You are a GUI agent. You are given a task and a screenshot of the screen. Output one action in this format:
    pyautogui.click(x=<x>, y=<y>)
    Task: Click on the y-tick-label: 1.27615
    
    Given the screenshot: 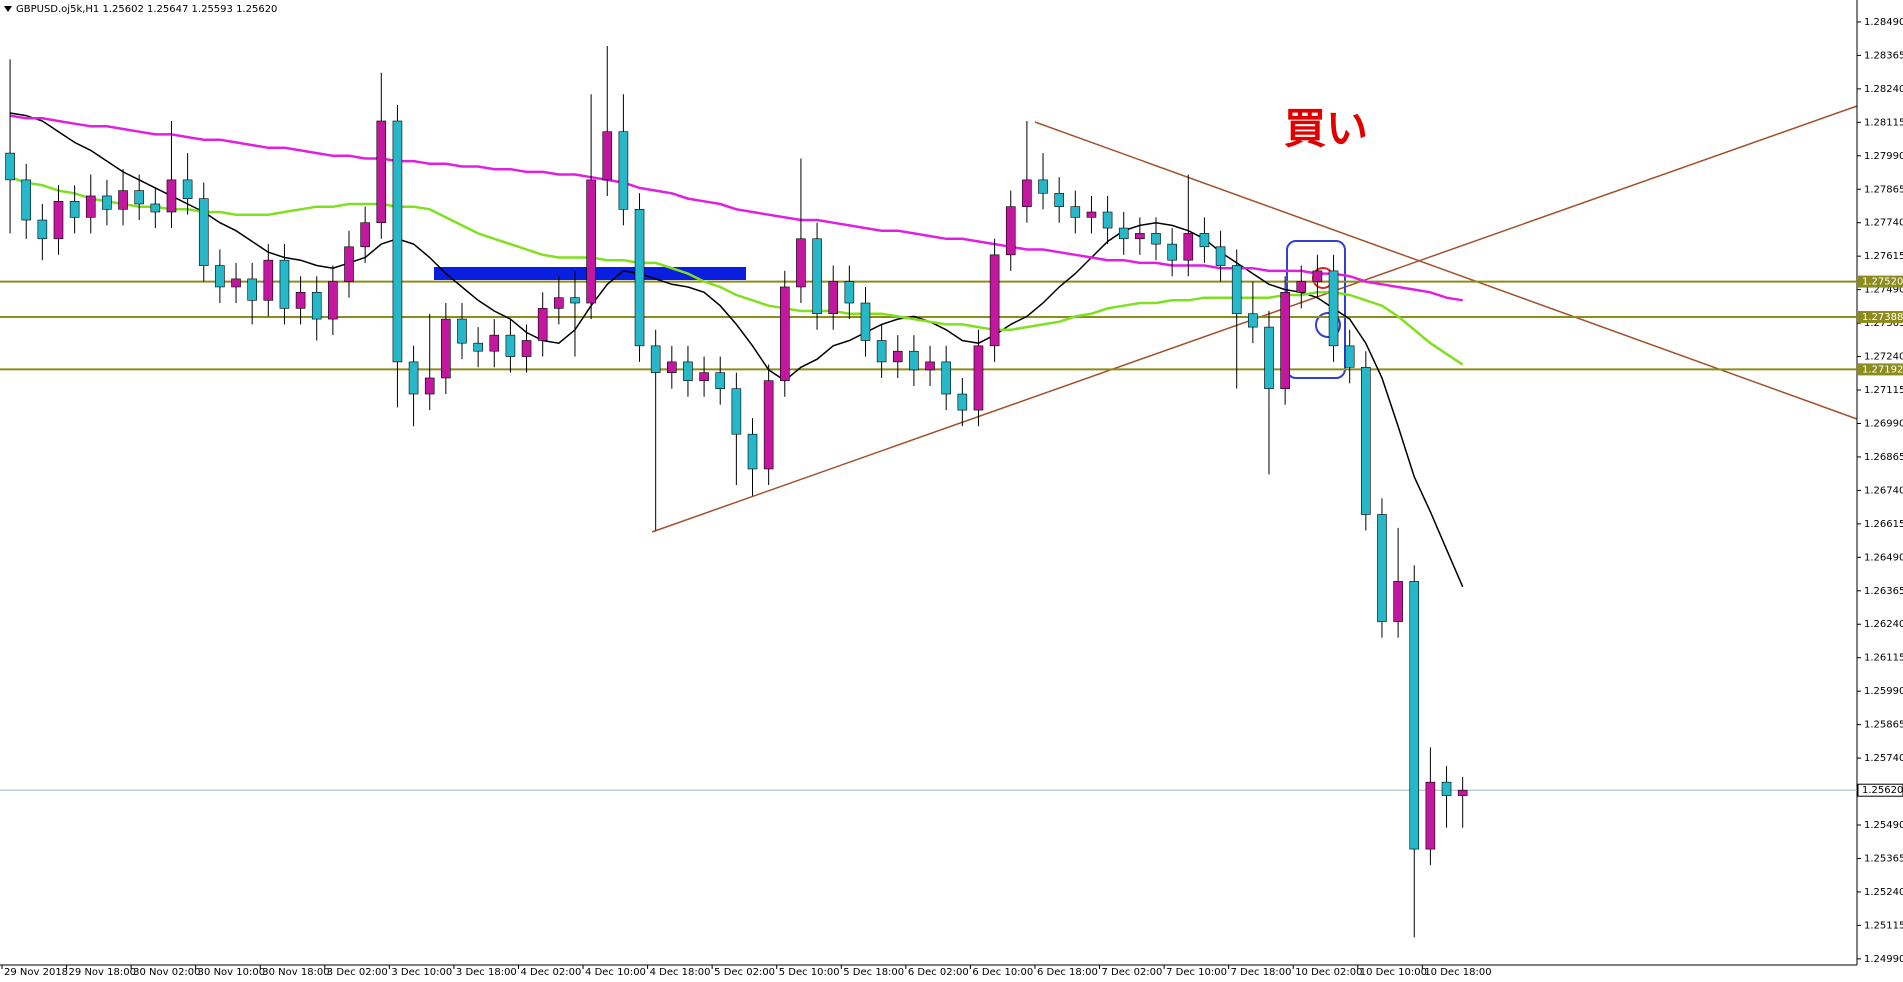 What is the action you would take?
    pyautogui.click(x=1883, y=256)
    